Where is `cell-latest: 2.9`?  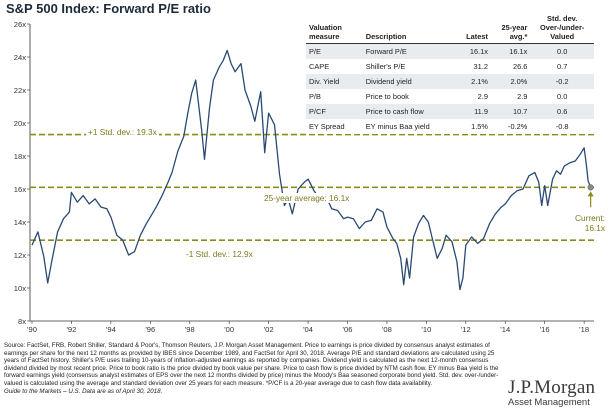 cell-latest: 2.9 is located at coordinates (482, 97).